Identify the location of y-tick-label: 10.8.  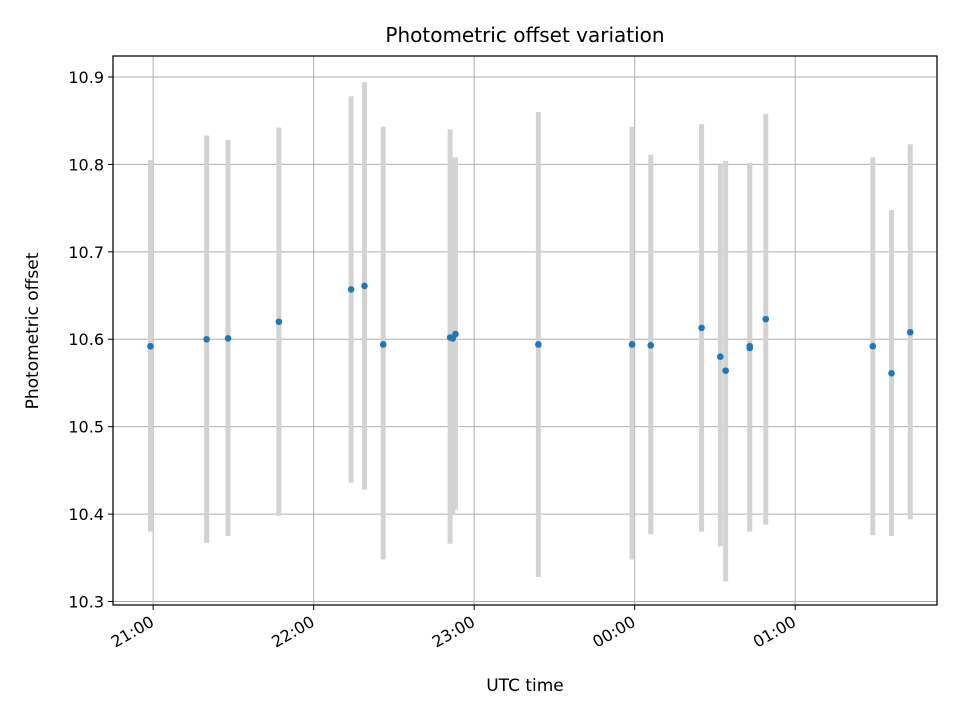
(86, 164).